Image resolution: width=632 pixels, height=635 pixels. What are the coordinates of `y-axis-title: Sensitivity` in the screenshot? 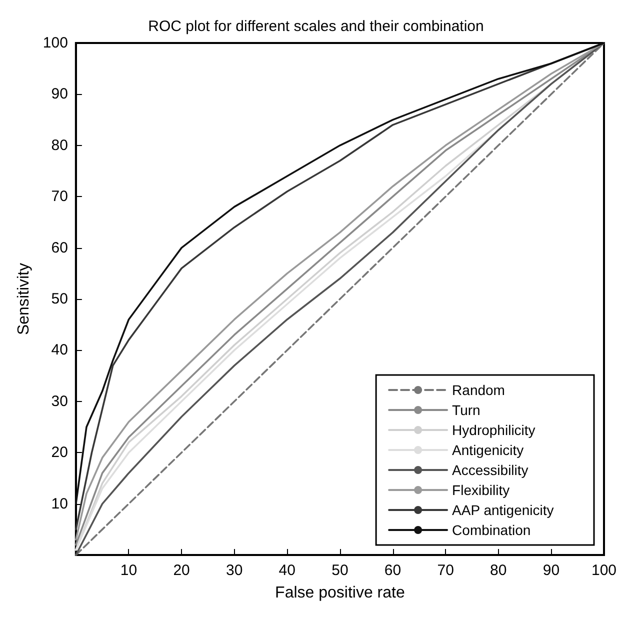 It's located at (24, 299).